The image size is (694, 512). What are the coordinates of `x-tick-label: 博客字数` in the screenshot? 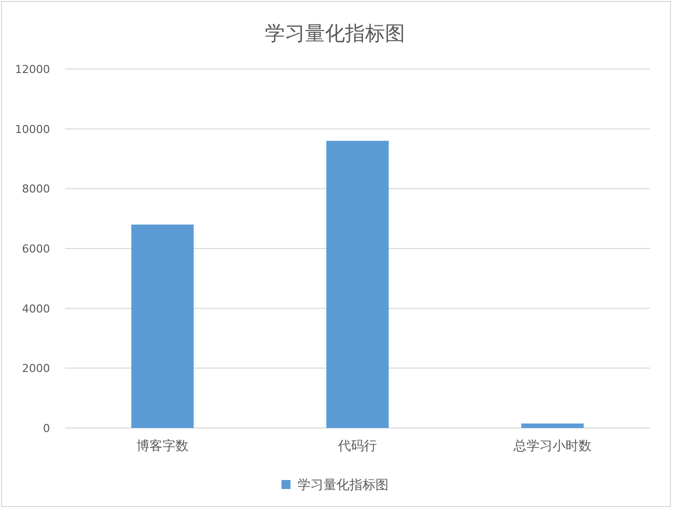 It's located at (162, 446).